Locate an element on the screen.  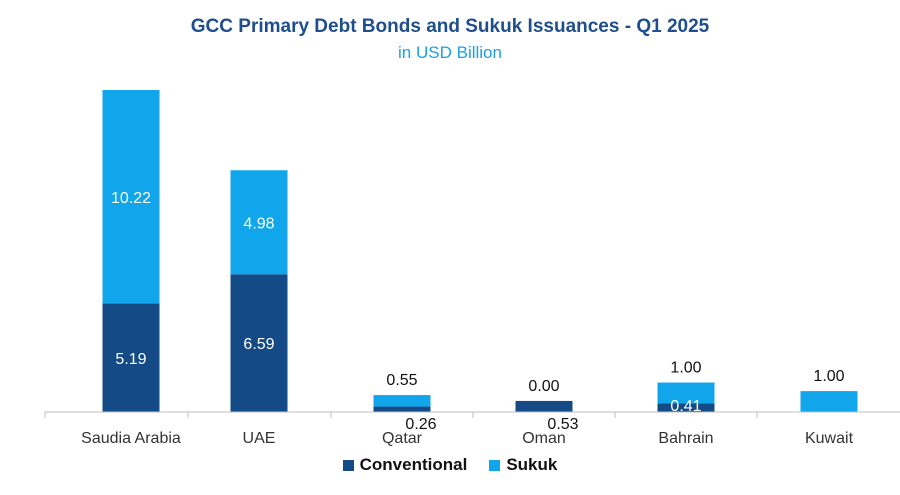
label-sukuk-uae: 4.98 is located at coordinates (258, 223).